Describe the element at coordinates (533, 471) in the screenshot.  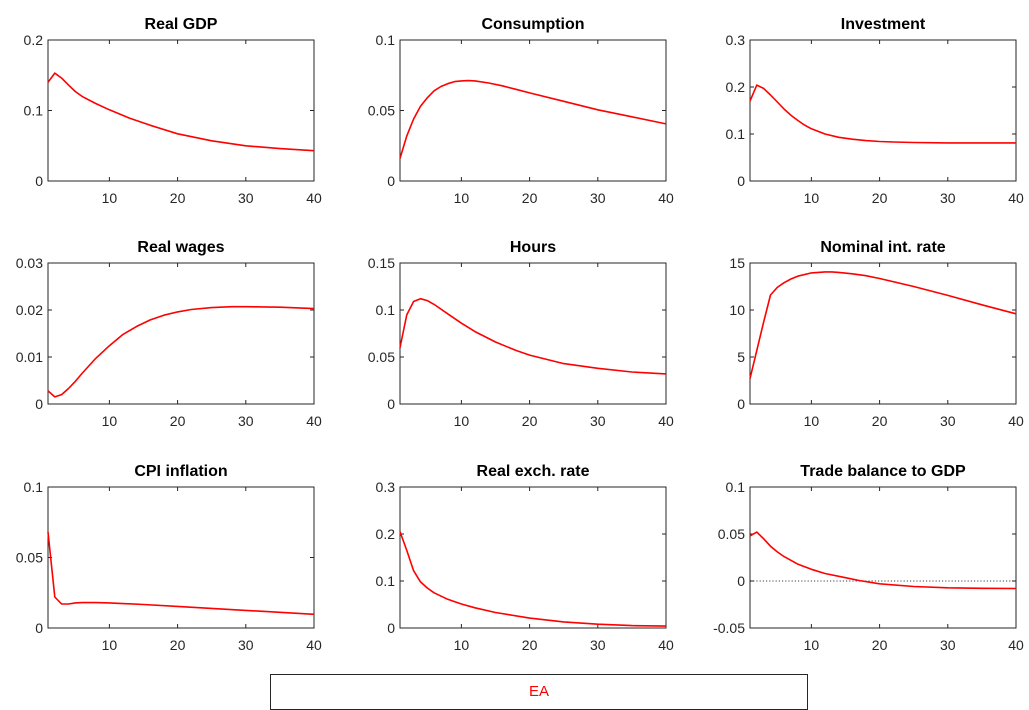
I see `panel-title: Real exch. rate` at that location.